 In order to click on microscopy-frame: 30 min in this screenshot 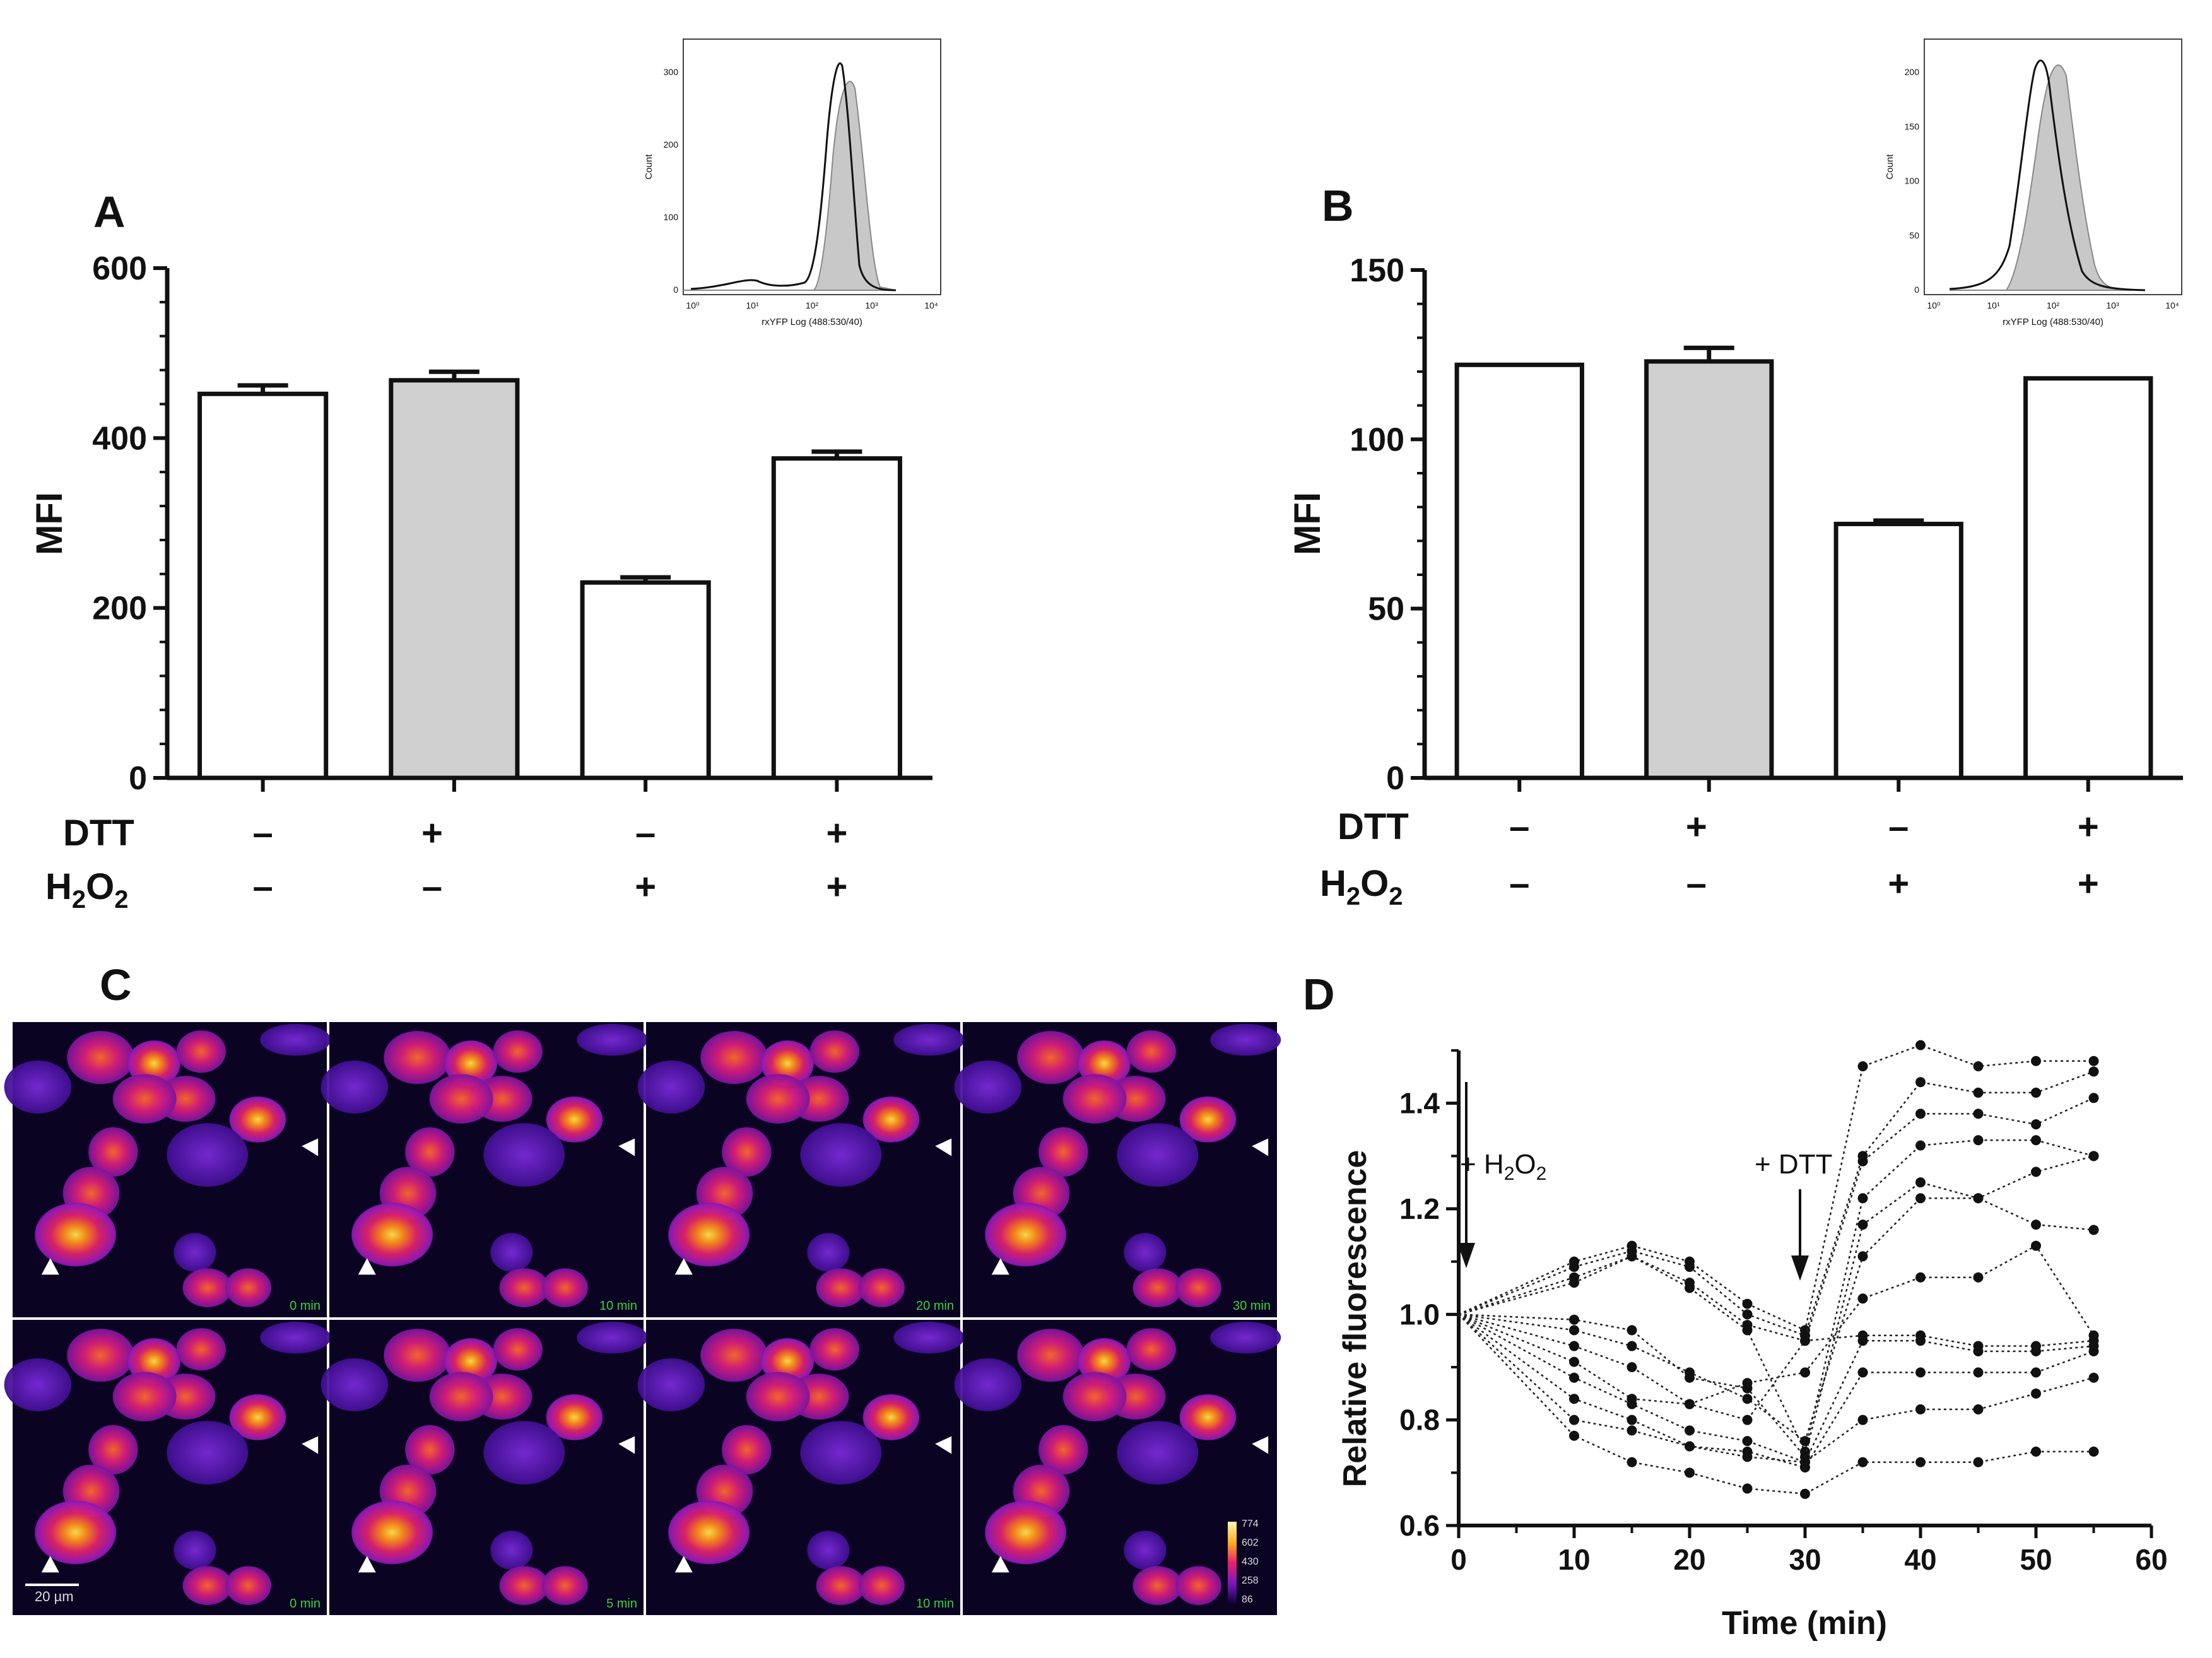, I will do `click(1117, 1169)`.